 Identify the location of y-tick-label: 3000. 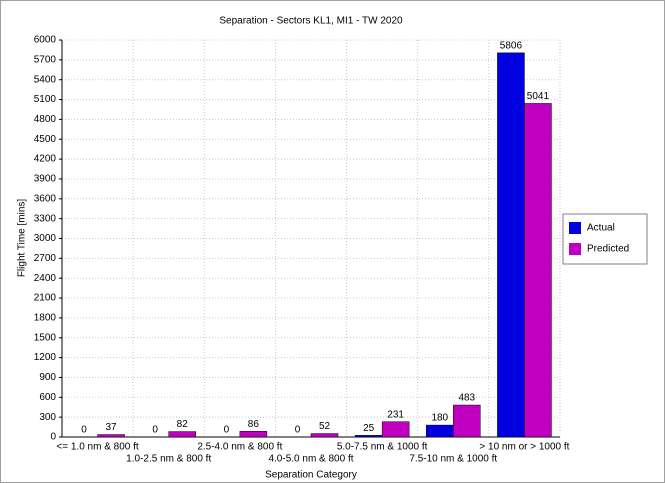
(45, 238).